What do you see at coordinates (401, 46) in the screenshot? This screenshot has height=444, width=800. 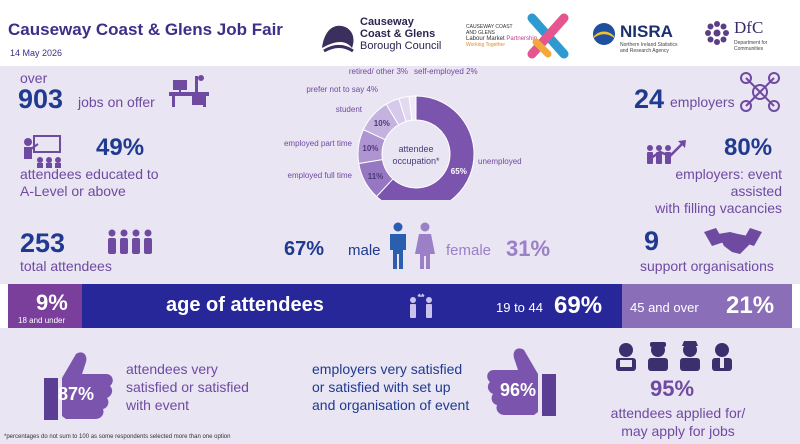 I see `council-name-3: Borough Council` at bounding box center [401, 46].